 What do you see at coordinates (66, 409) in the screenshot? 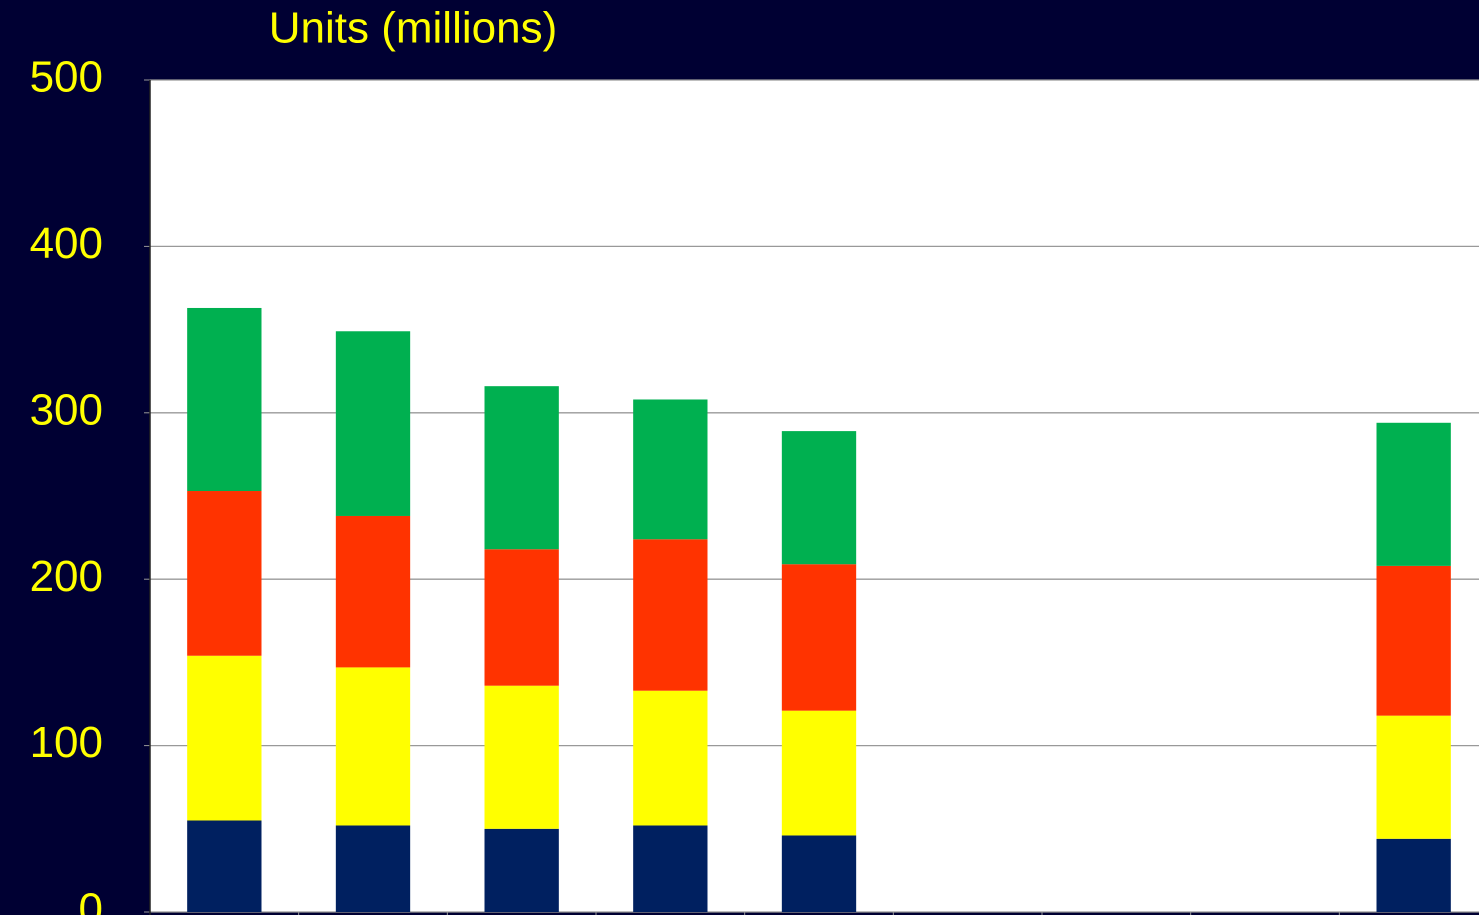
I see `y-tick-label: 300` at bounding box center [66, 409].